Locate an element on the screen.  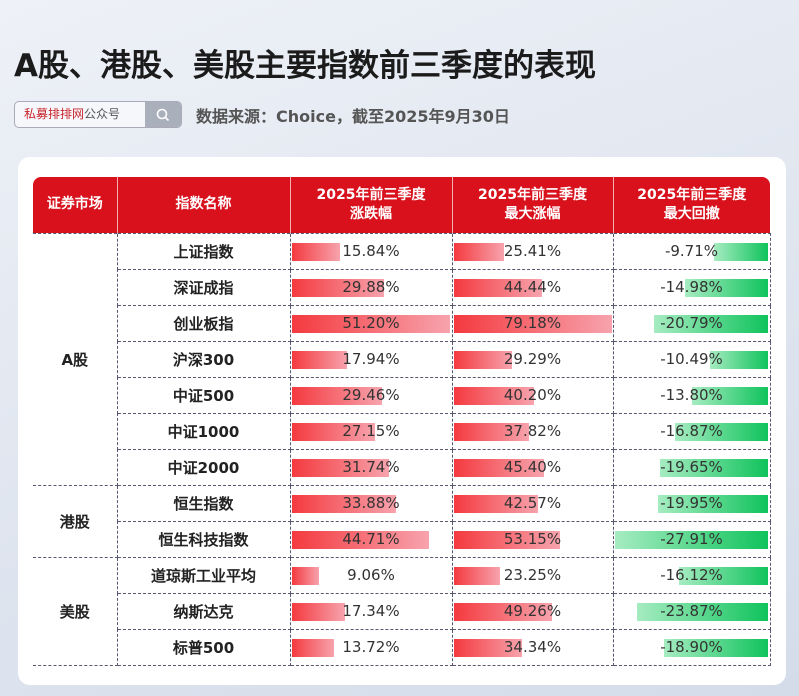
column-header: 2025年前三季度 最大回撤 is located at coordinates (691, 205).